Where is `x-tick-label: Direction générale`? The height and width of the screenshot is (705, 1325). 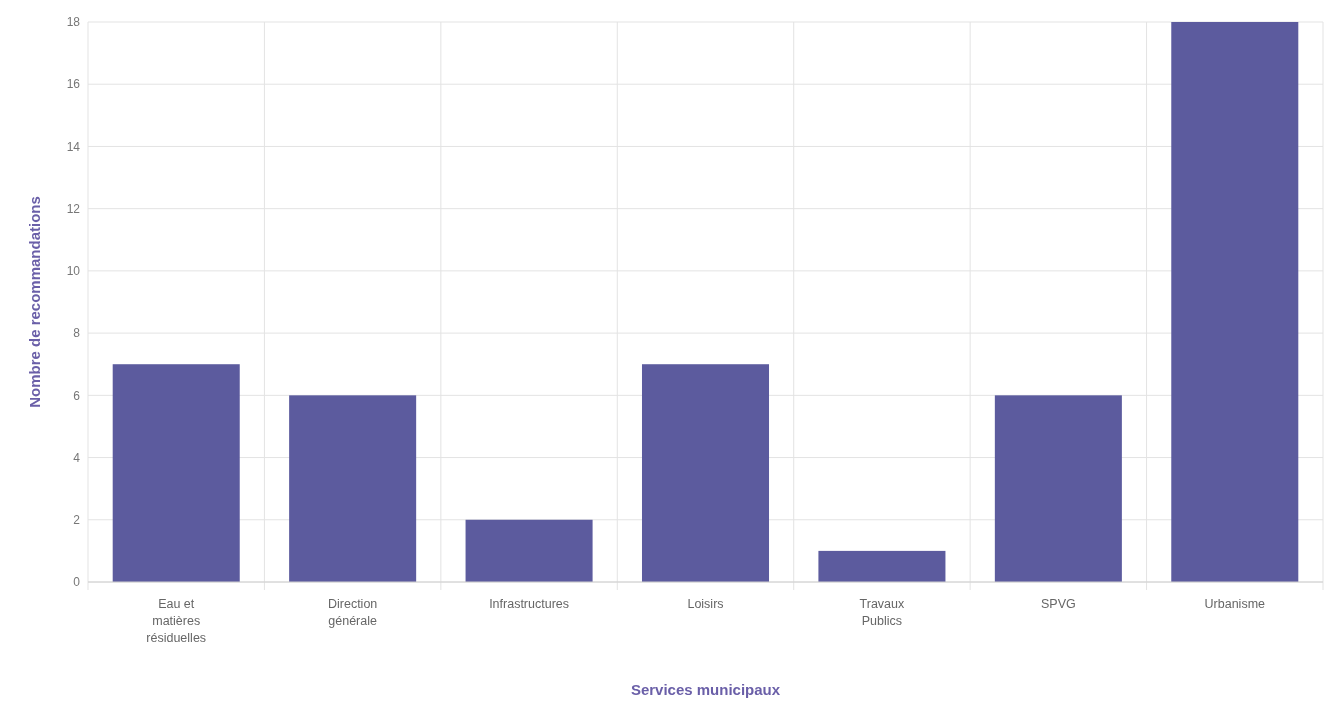 x-tick-label: Direction générale is located at coordinates (352, 612).